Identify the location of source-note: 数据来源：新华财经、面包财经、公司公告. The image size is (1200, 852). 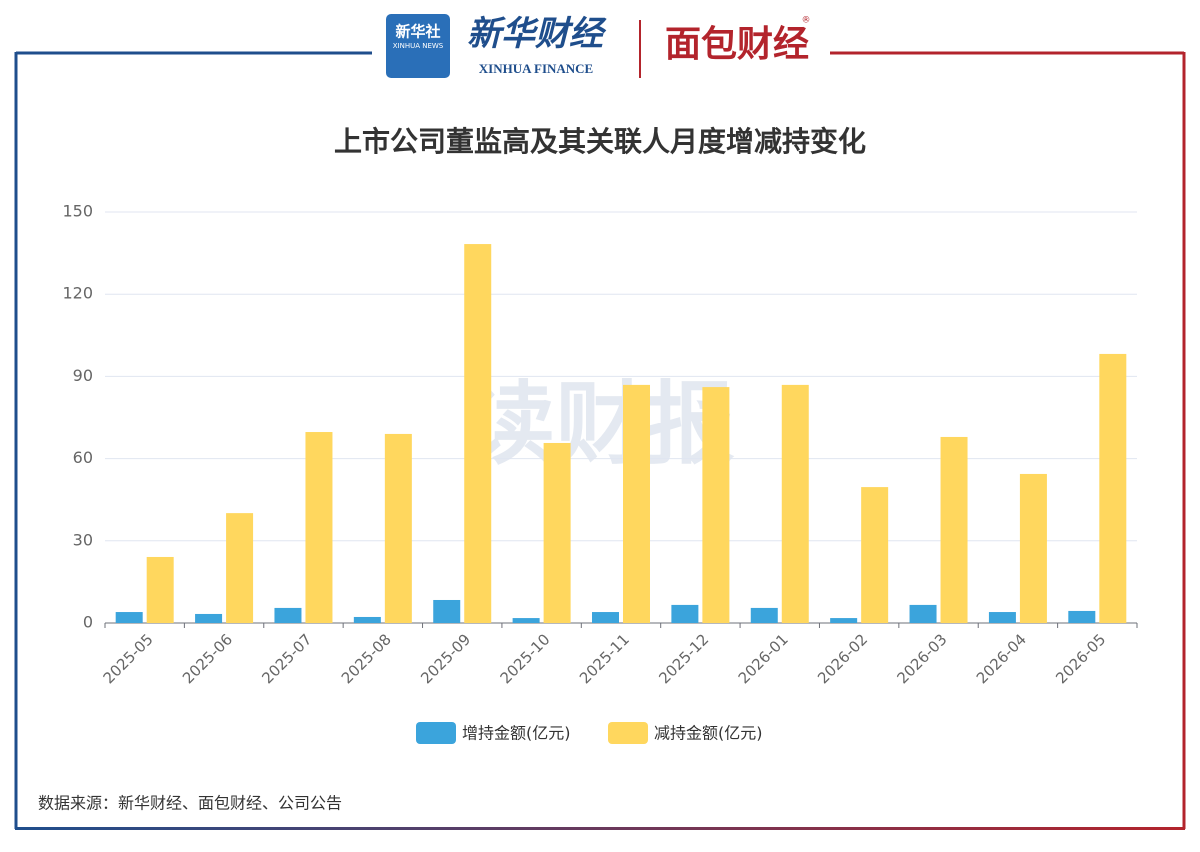
(190, 803).